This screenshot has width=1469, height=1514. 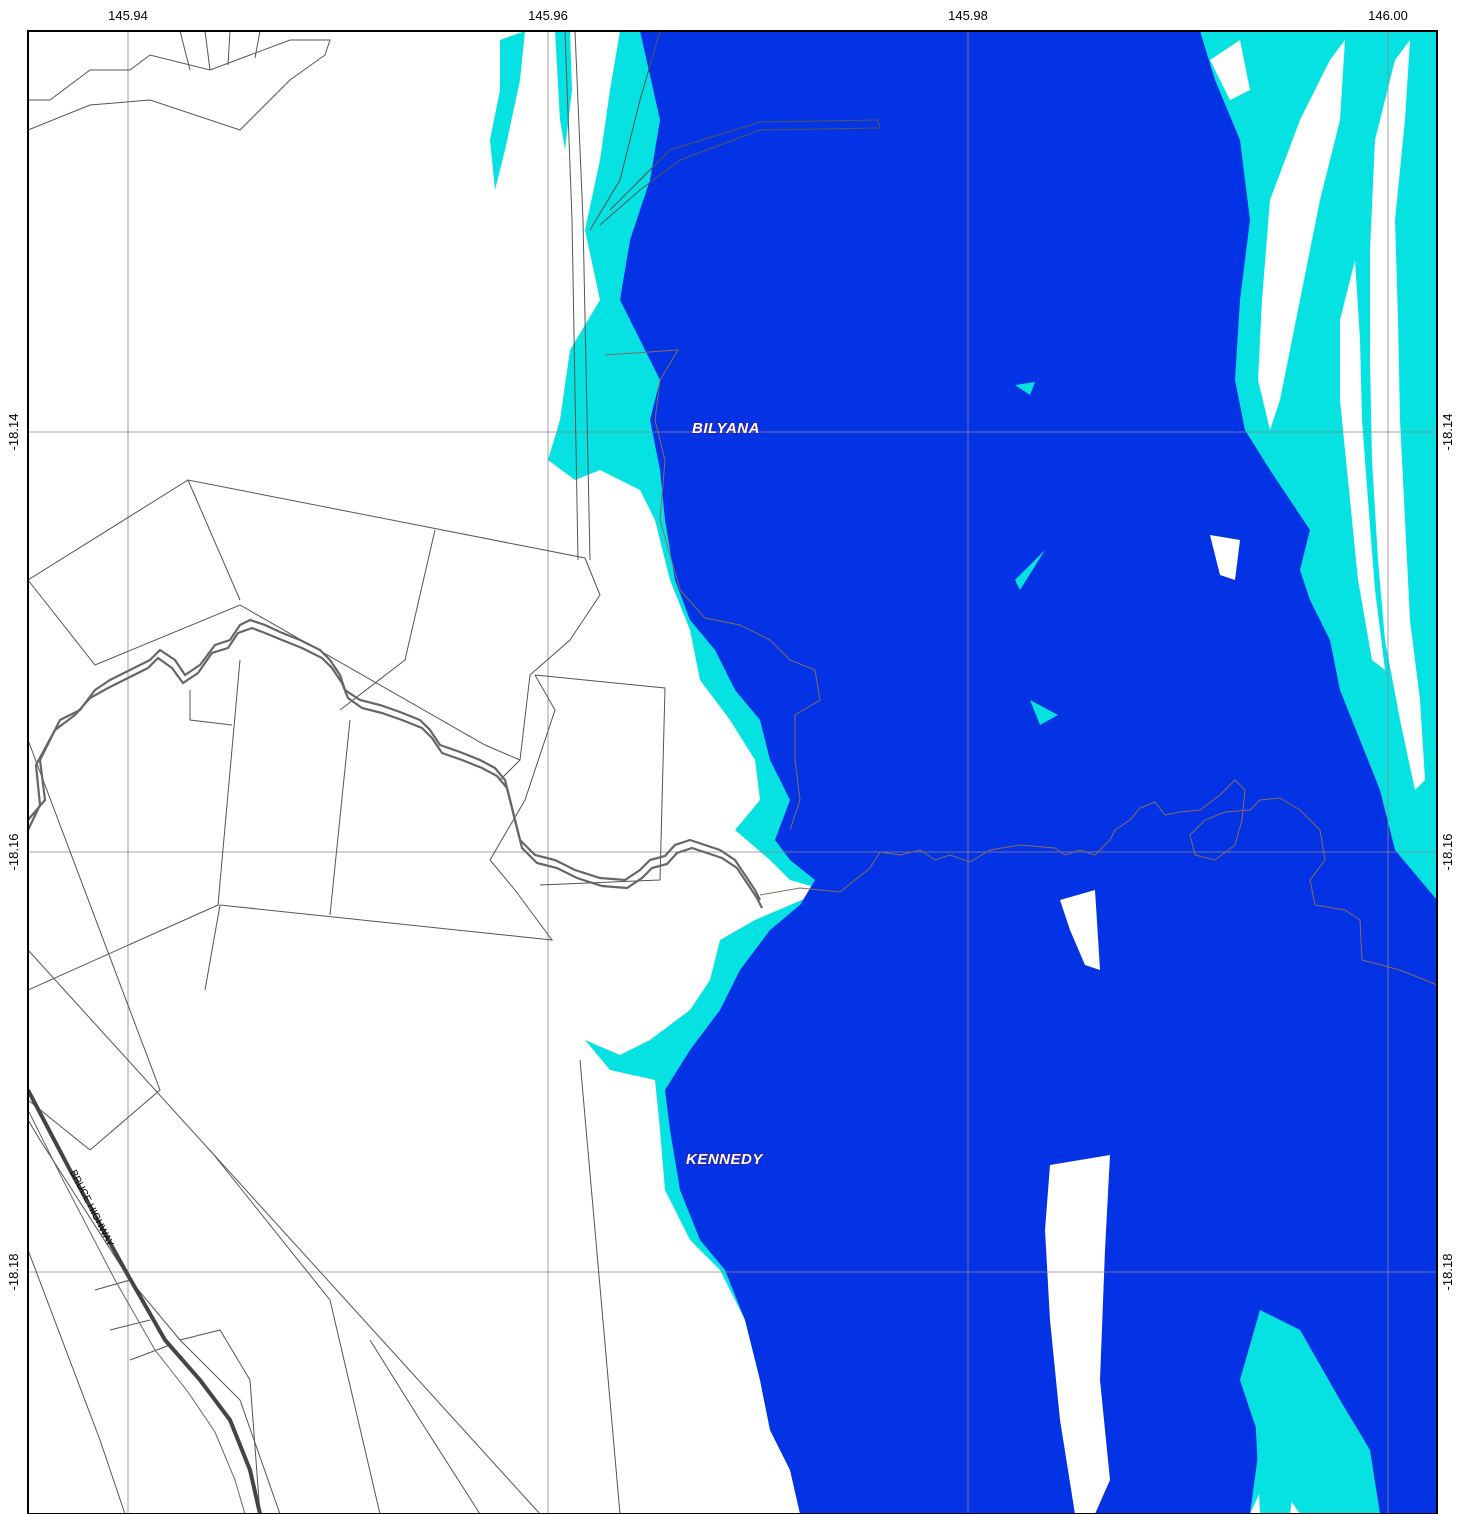 What do you see at coordinates (1388, 15) in the screenshot?
I see `lon-tick-label: 146.00` at bounding box center [1388, 15].